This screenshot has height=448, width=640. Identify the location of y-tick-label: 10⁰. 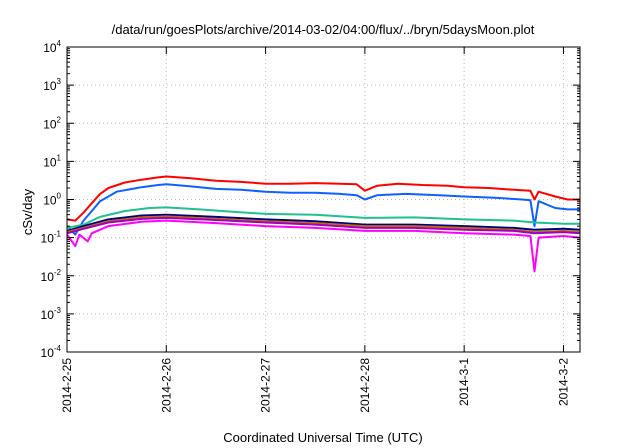
(52, 200).